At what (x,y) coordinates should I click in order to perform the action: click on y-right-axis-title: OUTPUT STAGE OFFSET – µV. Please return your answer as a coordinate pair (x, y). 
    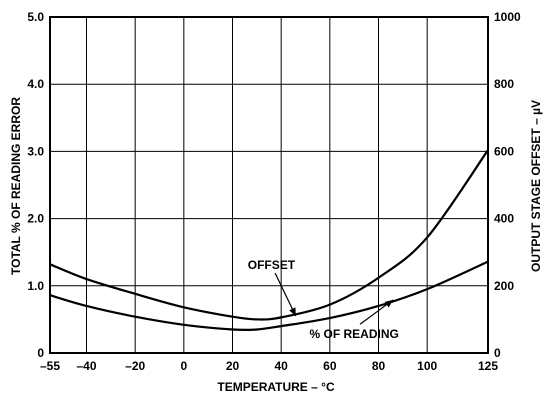
    Looking at the image, I should click on (536, 186).